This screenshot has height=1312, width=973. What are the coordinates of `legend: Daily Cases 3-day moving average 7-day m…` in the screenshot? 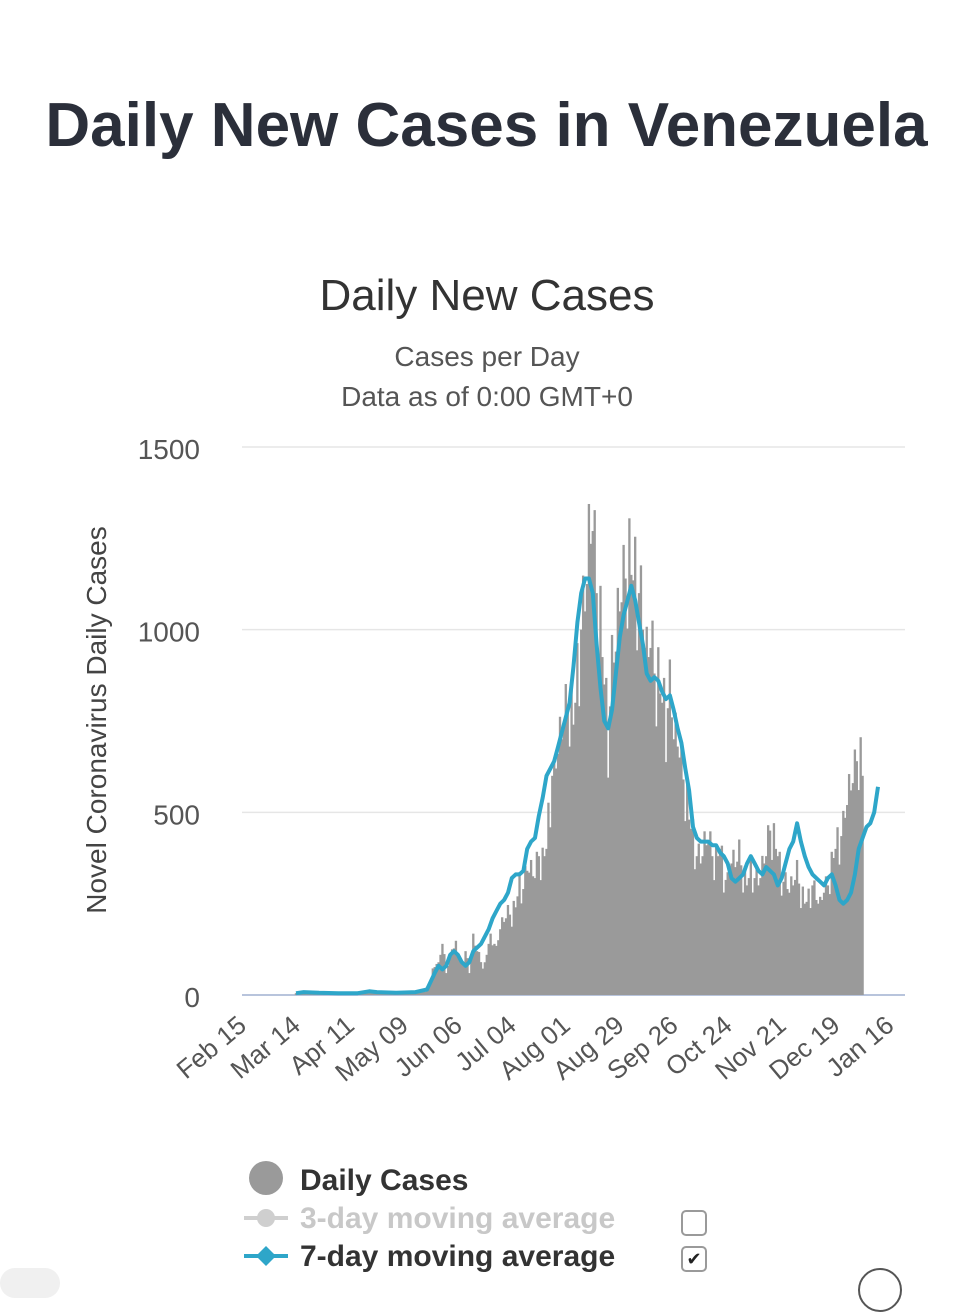 It's located at (429, 1217).